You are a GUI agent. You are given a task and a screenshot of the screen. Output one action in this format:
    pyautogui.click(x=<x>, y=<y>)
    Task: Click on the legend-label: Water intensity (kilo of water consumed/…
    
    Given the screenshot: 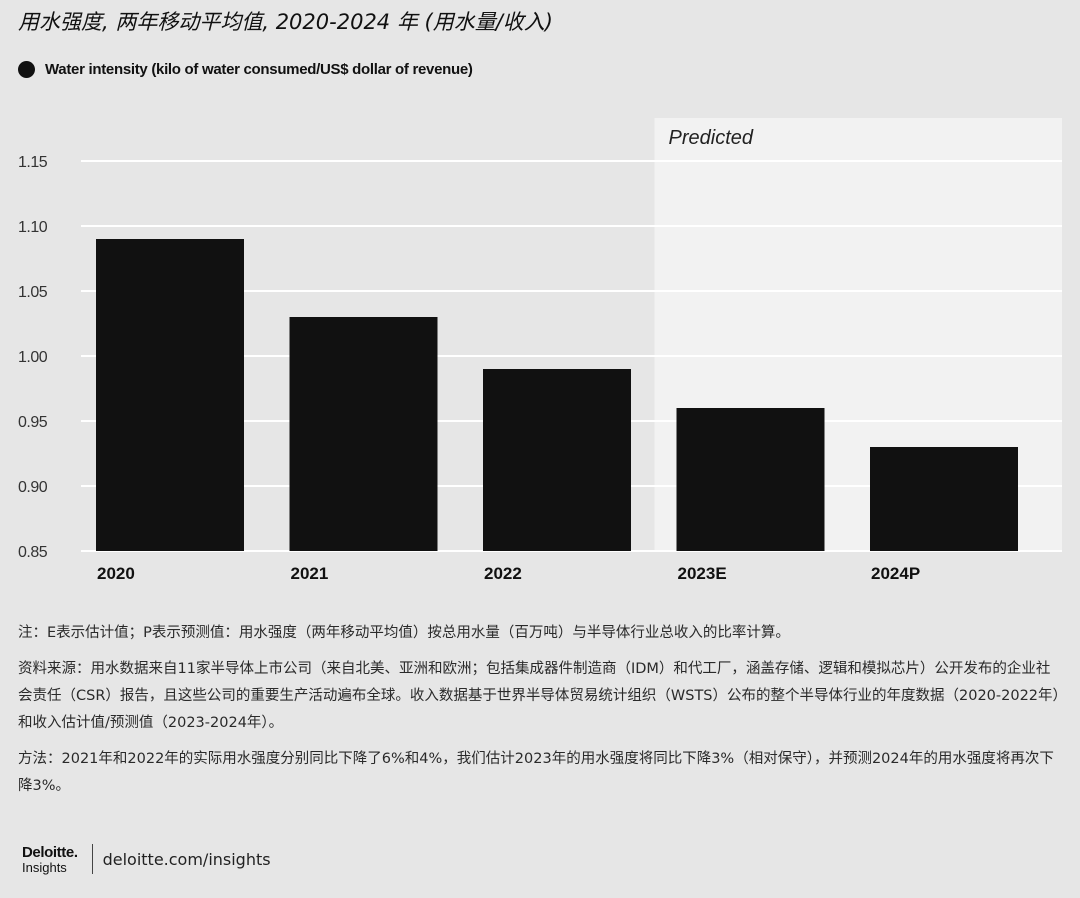 What is the action you would take?
    pyautogui.click(x=259, y=69)
    